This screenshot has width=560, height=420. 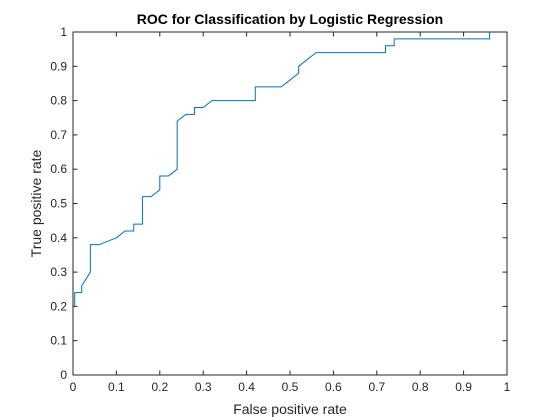 I want to click on y-tick-label: 1, so click(x=63, y=32).